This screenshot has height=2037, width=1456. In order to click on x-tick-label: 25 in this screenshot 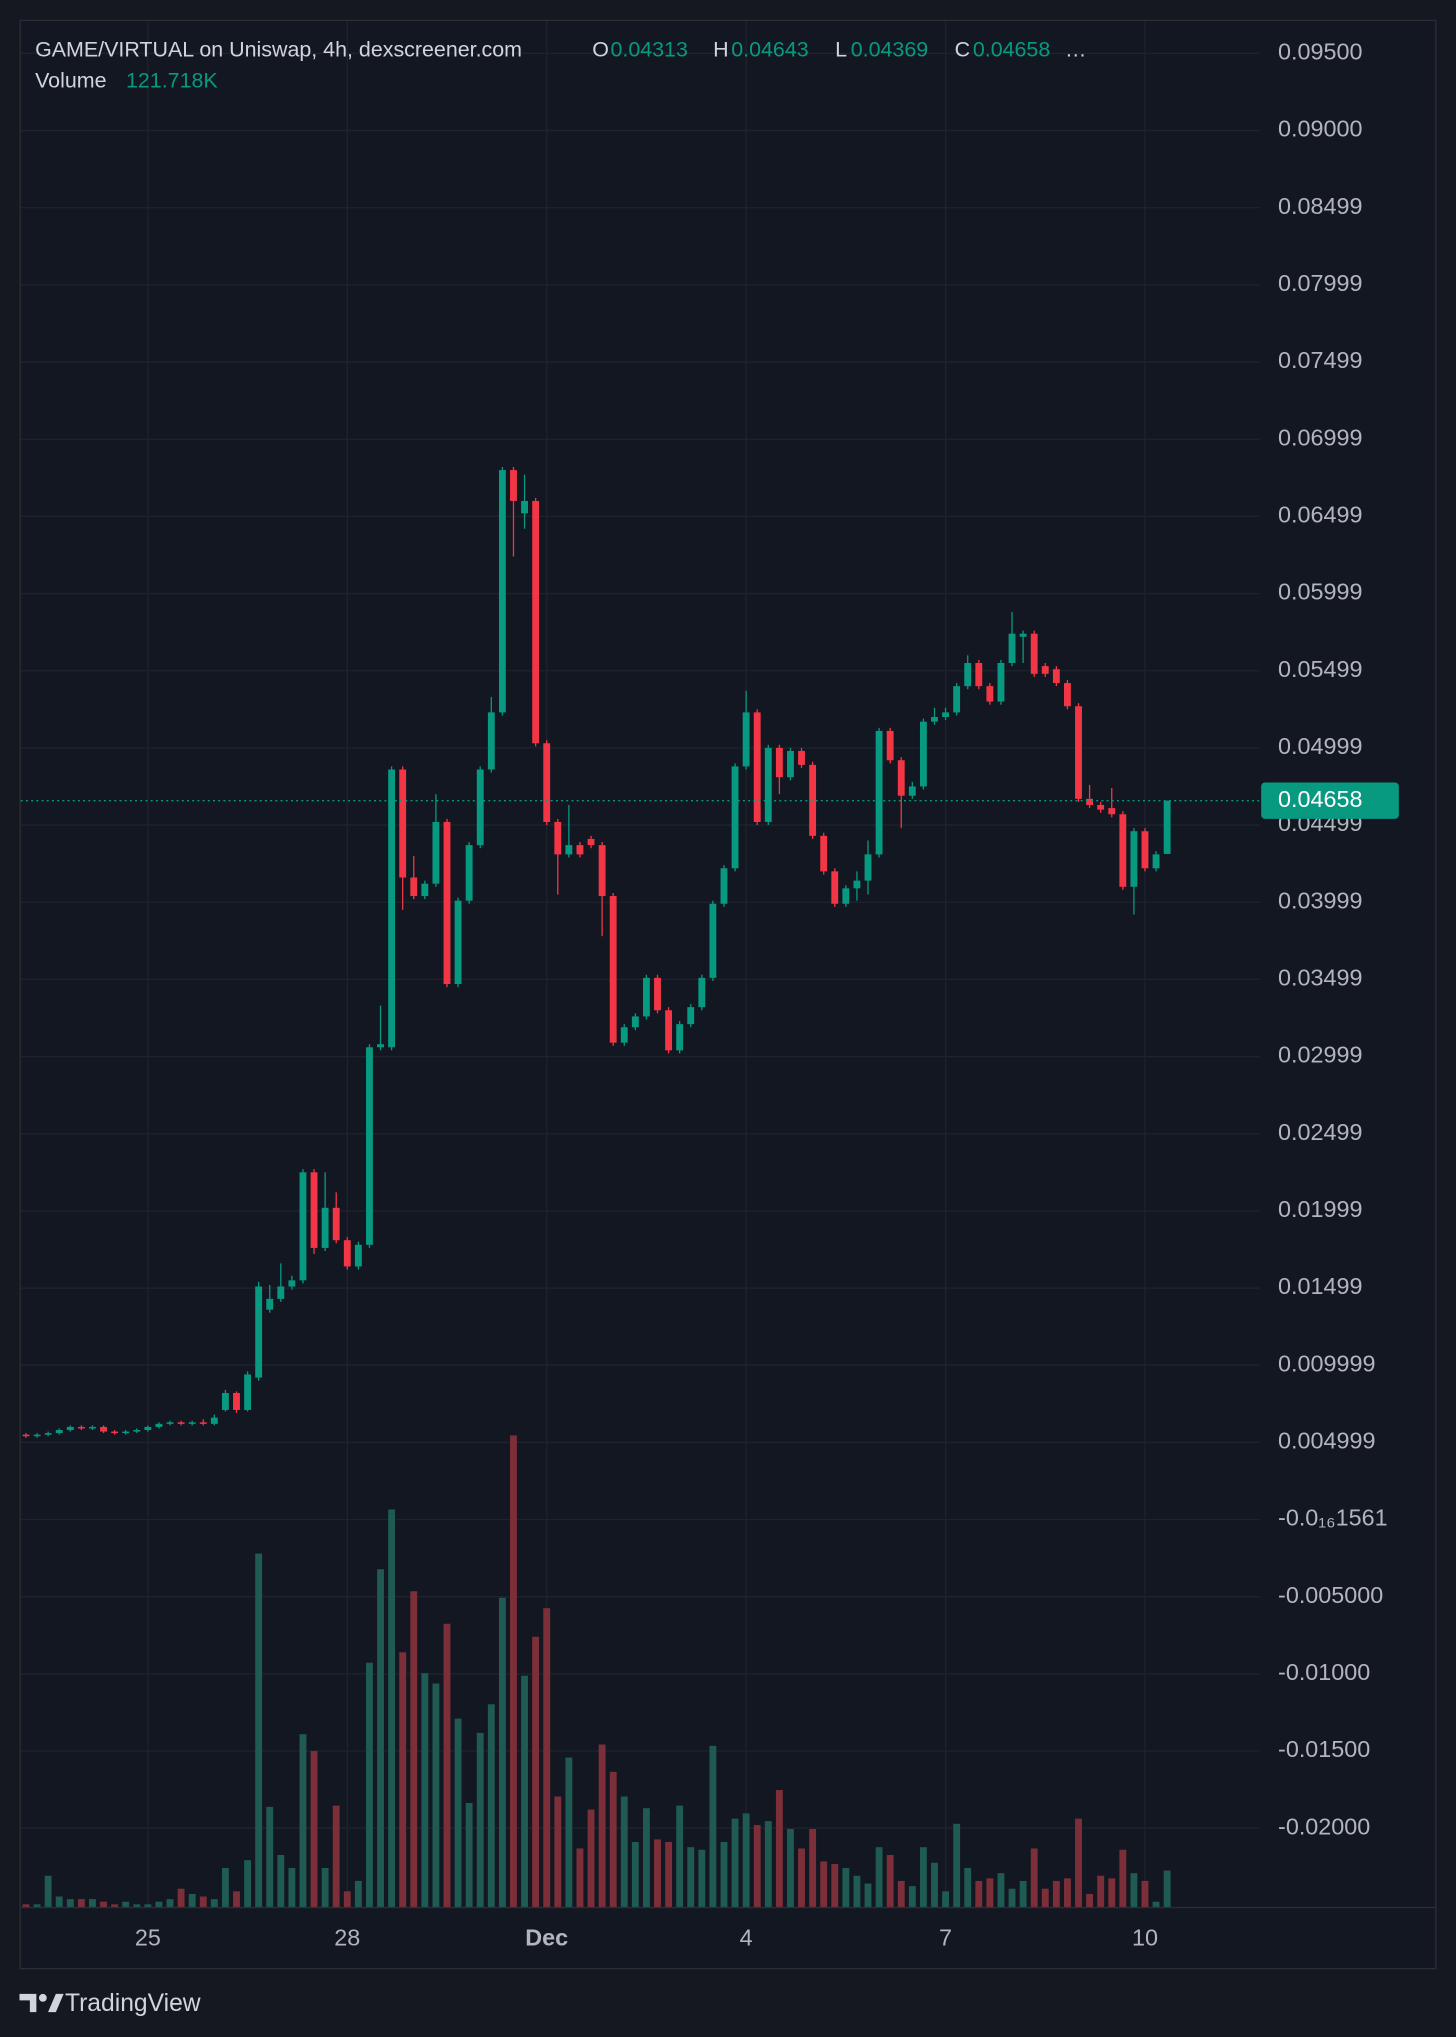, I will do `click(148, 1938)`.